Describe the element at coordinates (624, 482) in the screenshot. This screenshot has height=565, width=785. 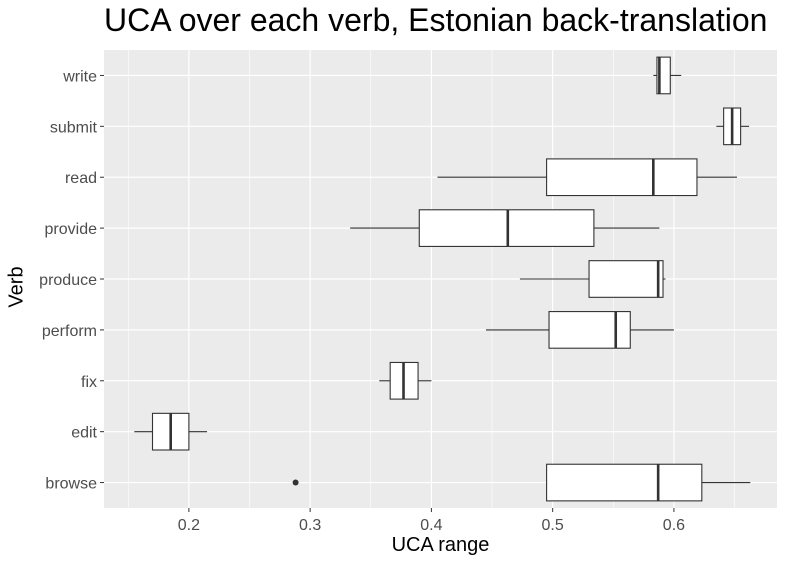
I see `box-browse` at that location.